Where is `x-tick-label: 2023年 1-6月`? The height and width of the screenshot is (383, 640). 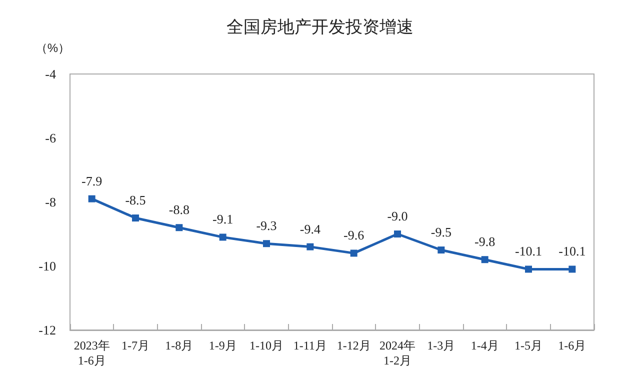 x-tick-label: 2023年 1-6月 is located at coordinates (92, 353).